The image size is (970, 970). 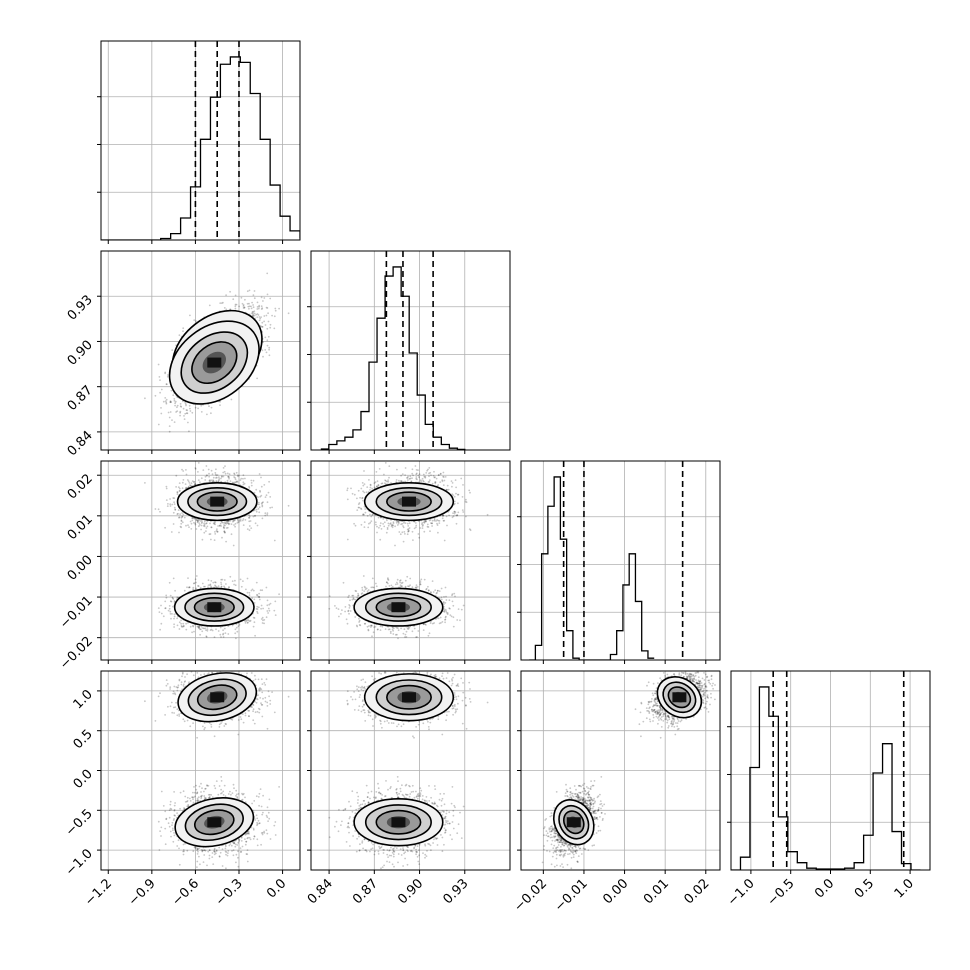 I want to click on axis-frame, so click(x=200, y=350).